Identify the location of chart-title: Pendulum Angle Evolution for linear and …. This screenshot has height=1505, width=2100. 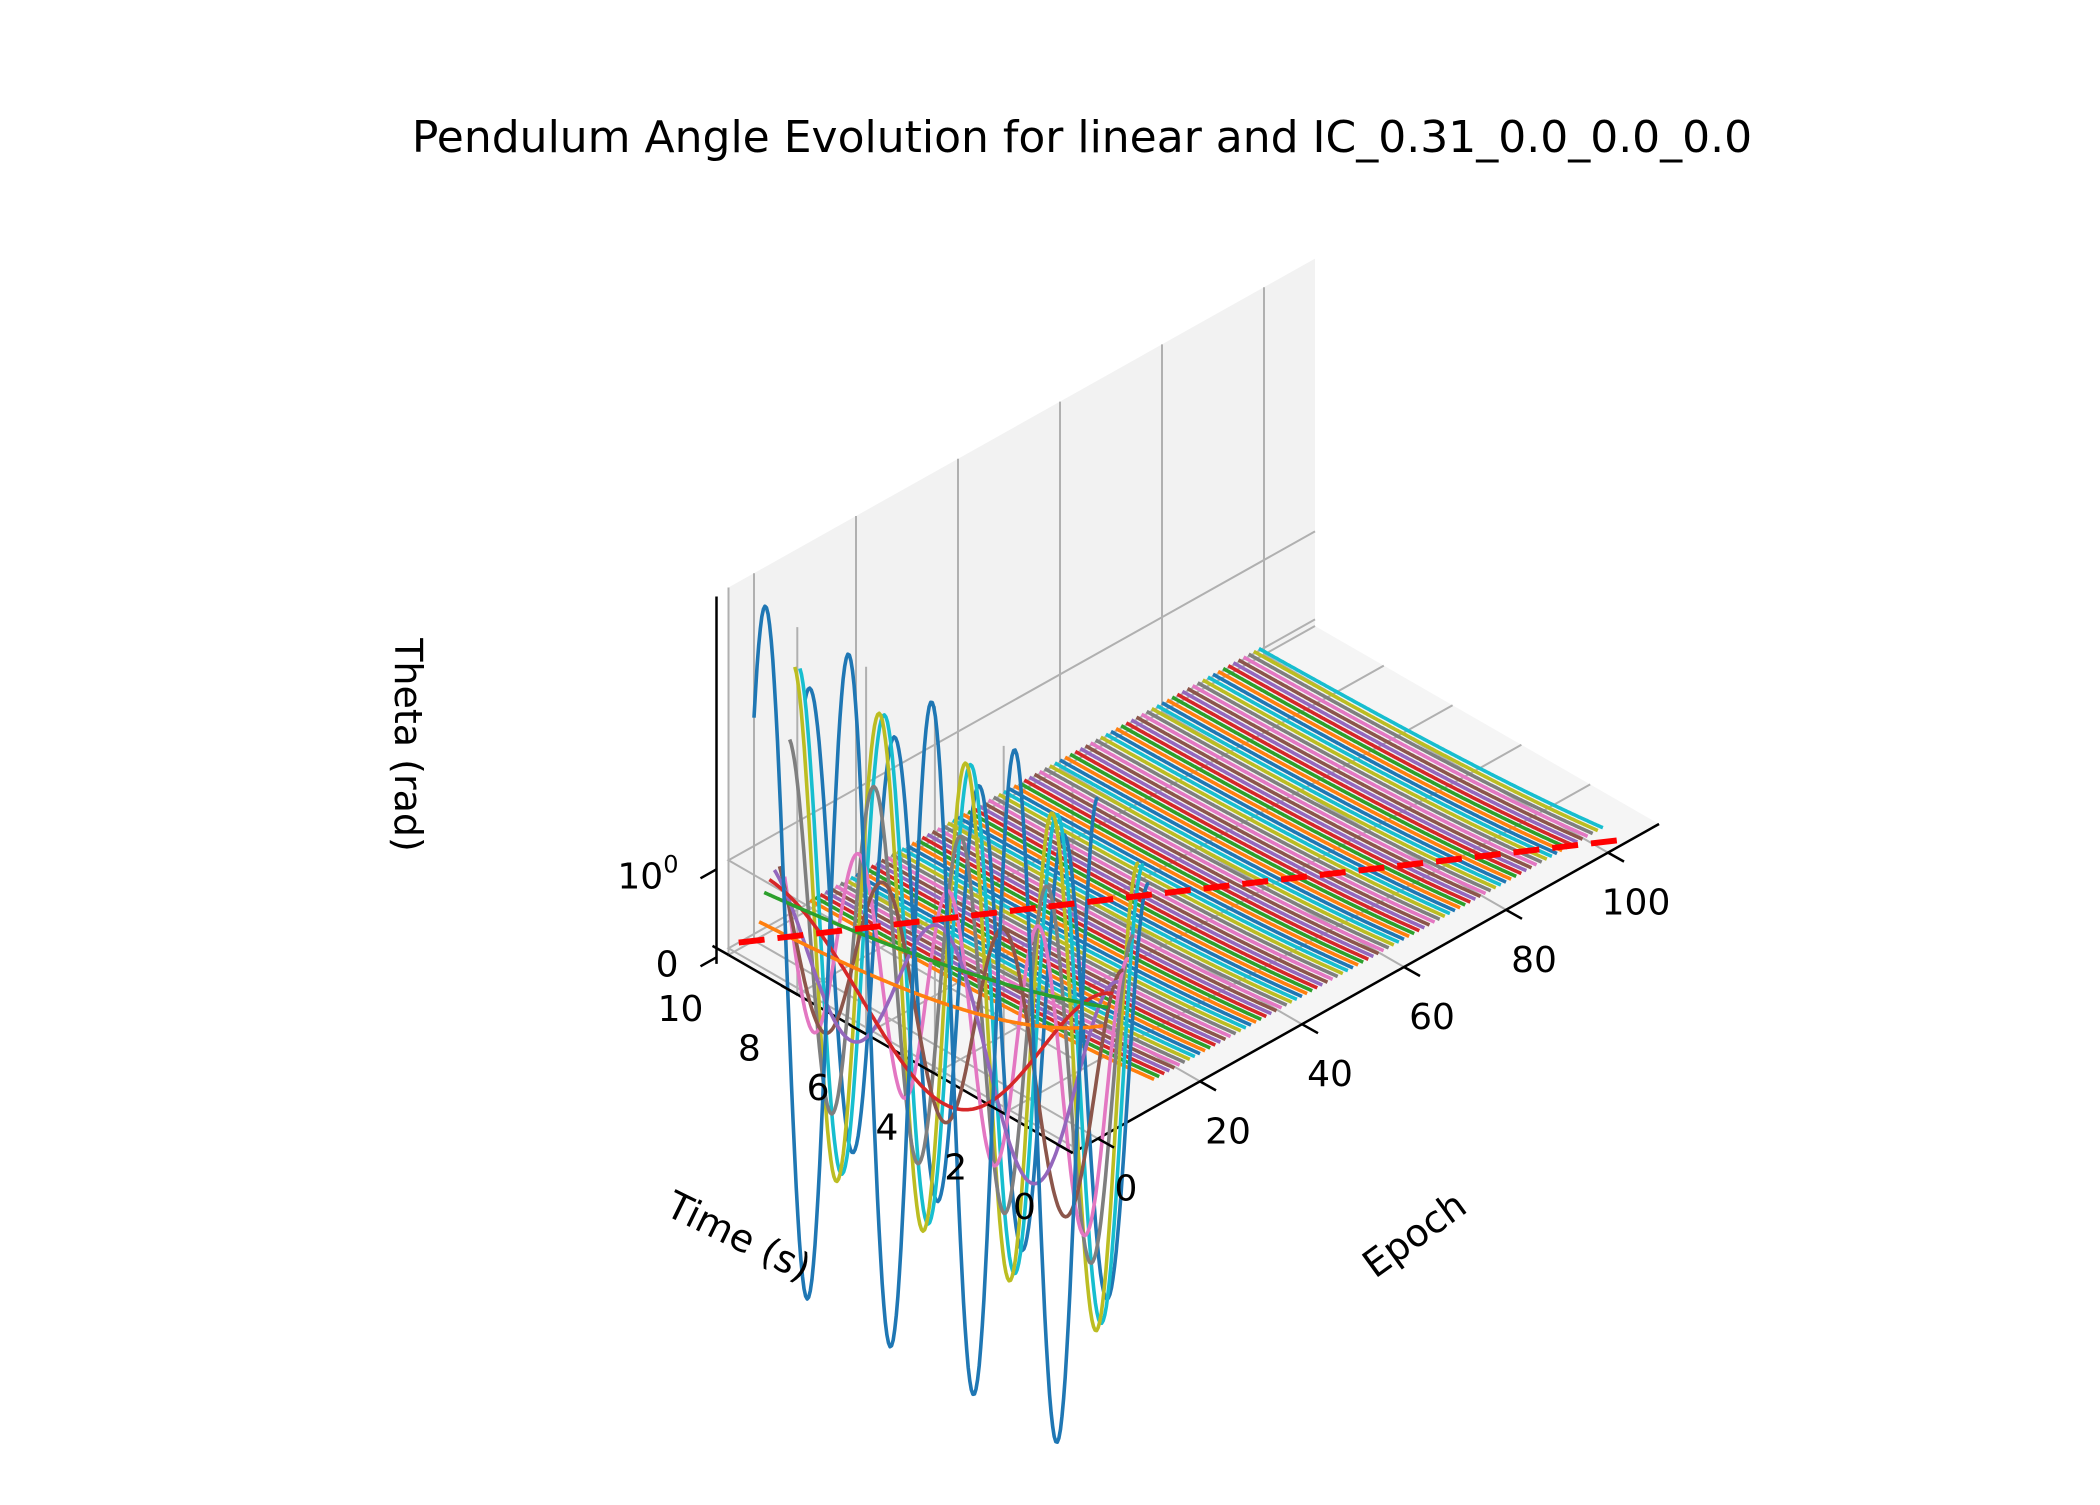
(1082, 137).